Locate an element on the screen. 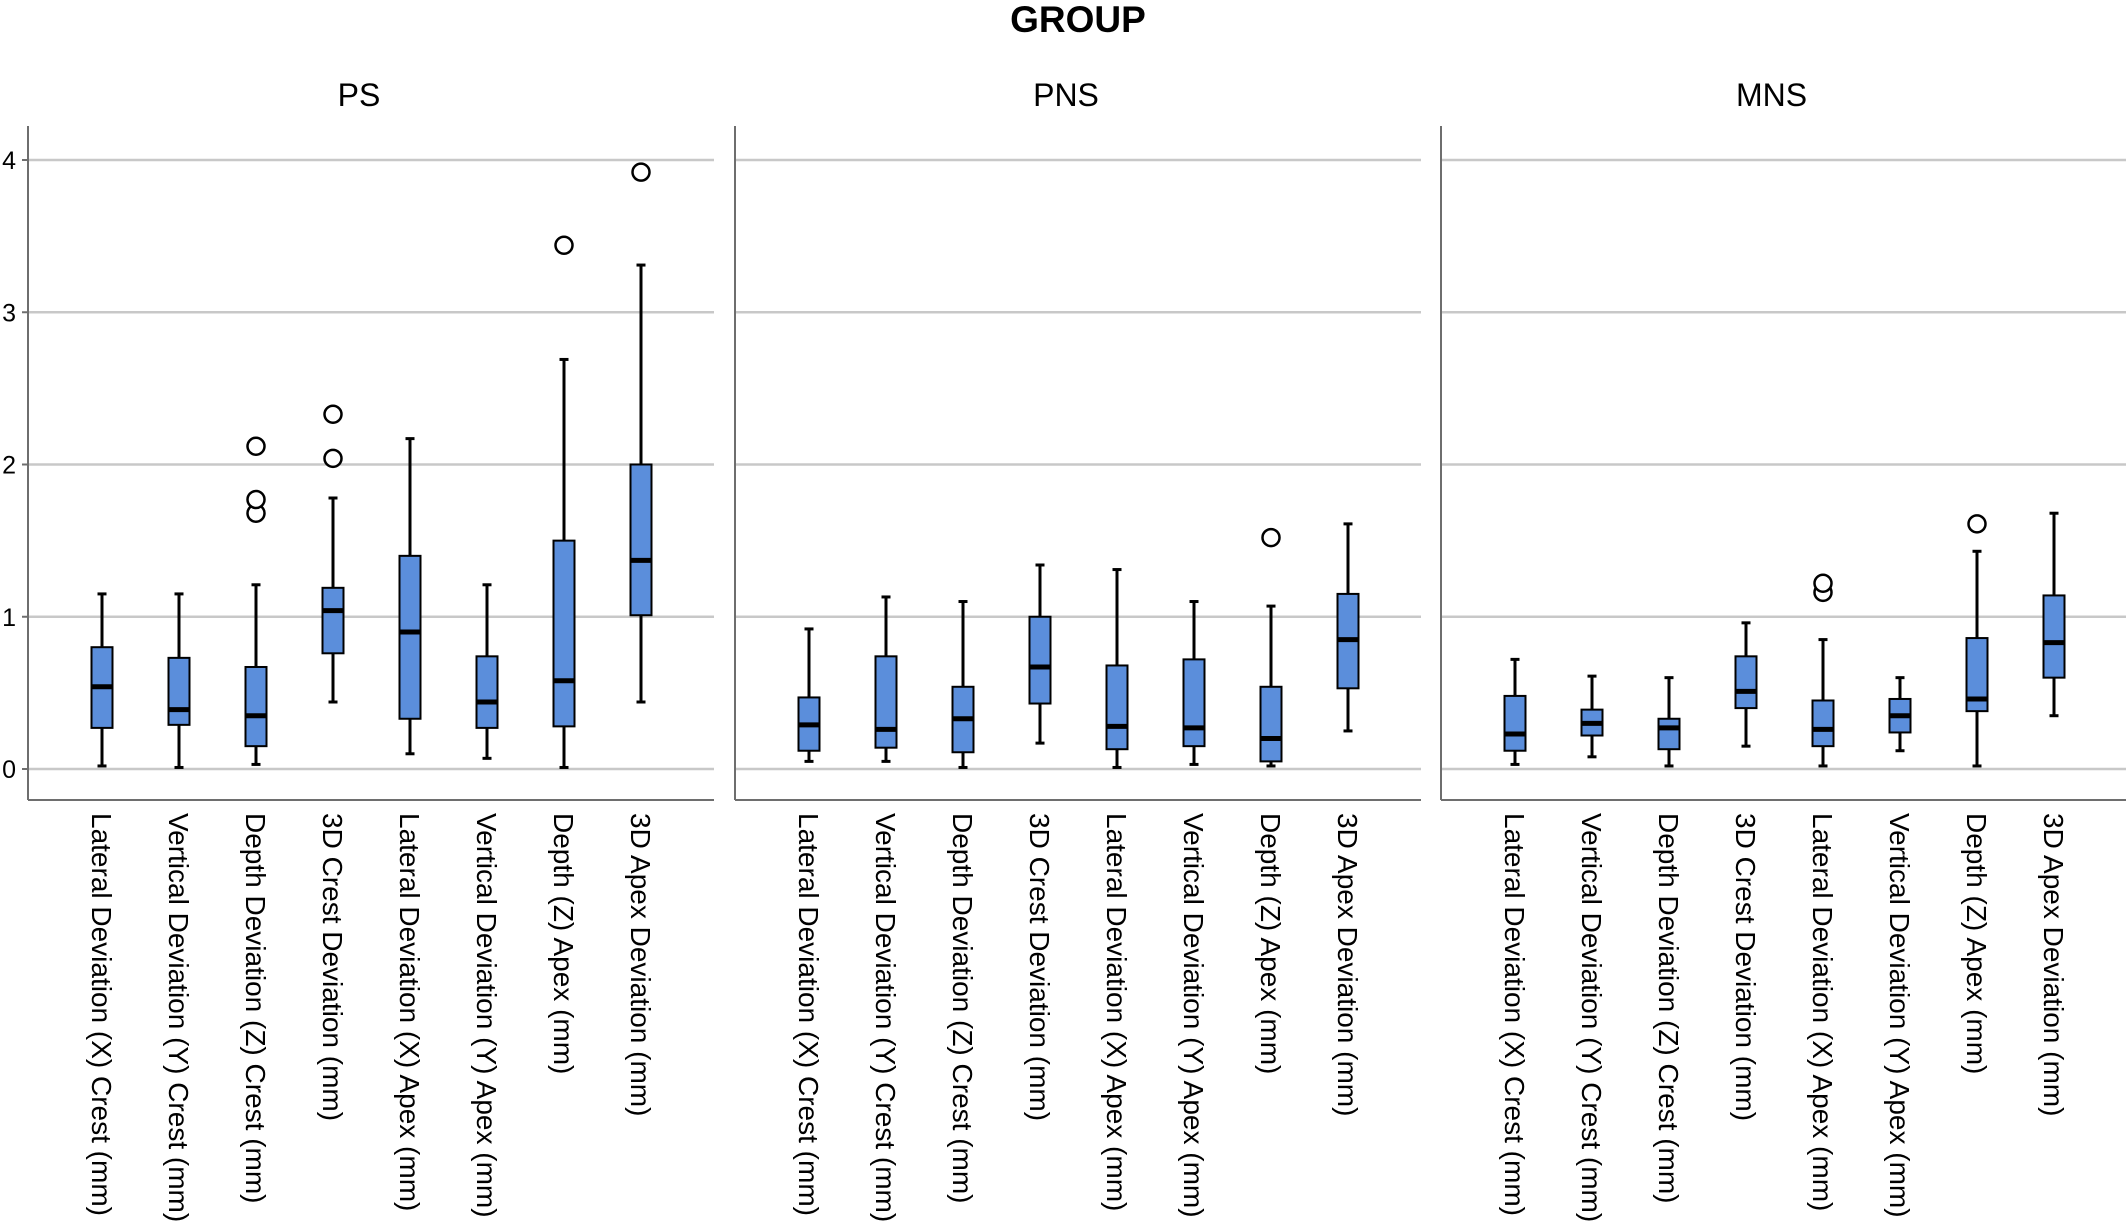  chart-title: GROUP is located at coordinates (1078, 20).